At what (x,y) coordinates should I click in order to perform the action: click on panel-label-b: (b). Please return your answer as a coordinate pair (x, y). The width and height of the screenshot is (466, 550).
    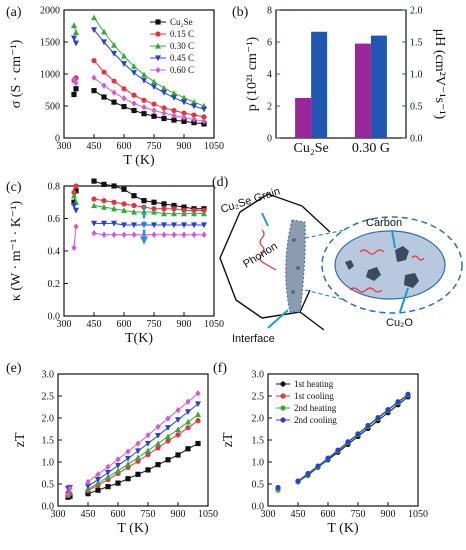
    Looking at the image, I should click on (240, 12).